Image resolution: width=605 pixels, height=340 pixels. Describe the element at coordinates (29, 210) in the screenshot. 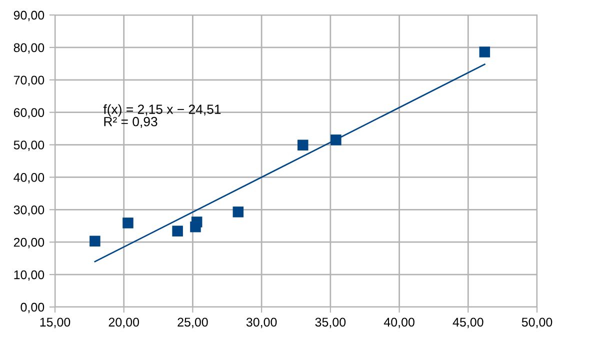

I see `y-tick-label: 30,00` at that location.